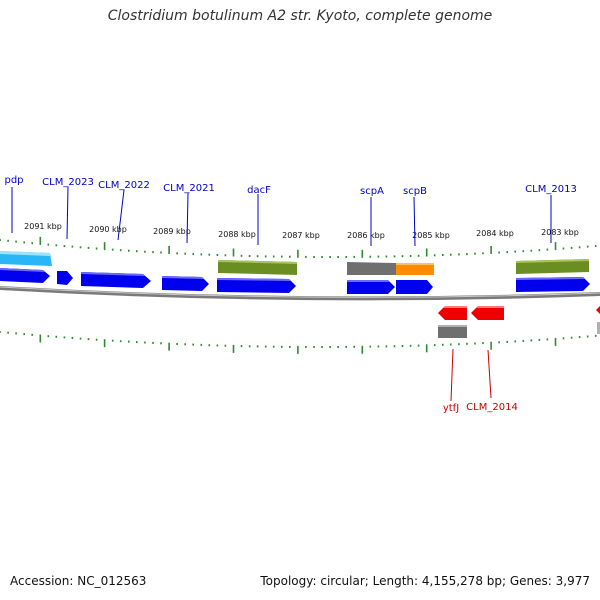 The image size is (600, 600). Describe the element at coordinates (298, 342) in the screenshot. I see `inner-tick-ring` at that location.